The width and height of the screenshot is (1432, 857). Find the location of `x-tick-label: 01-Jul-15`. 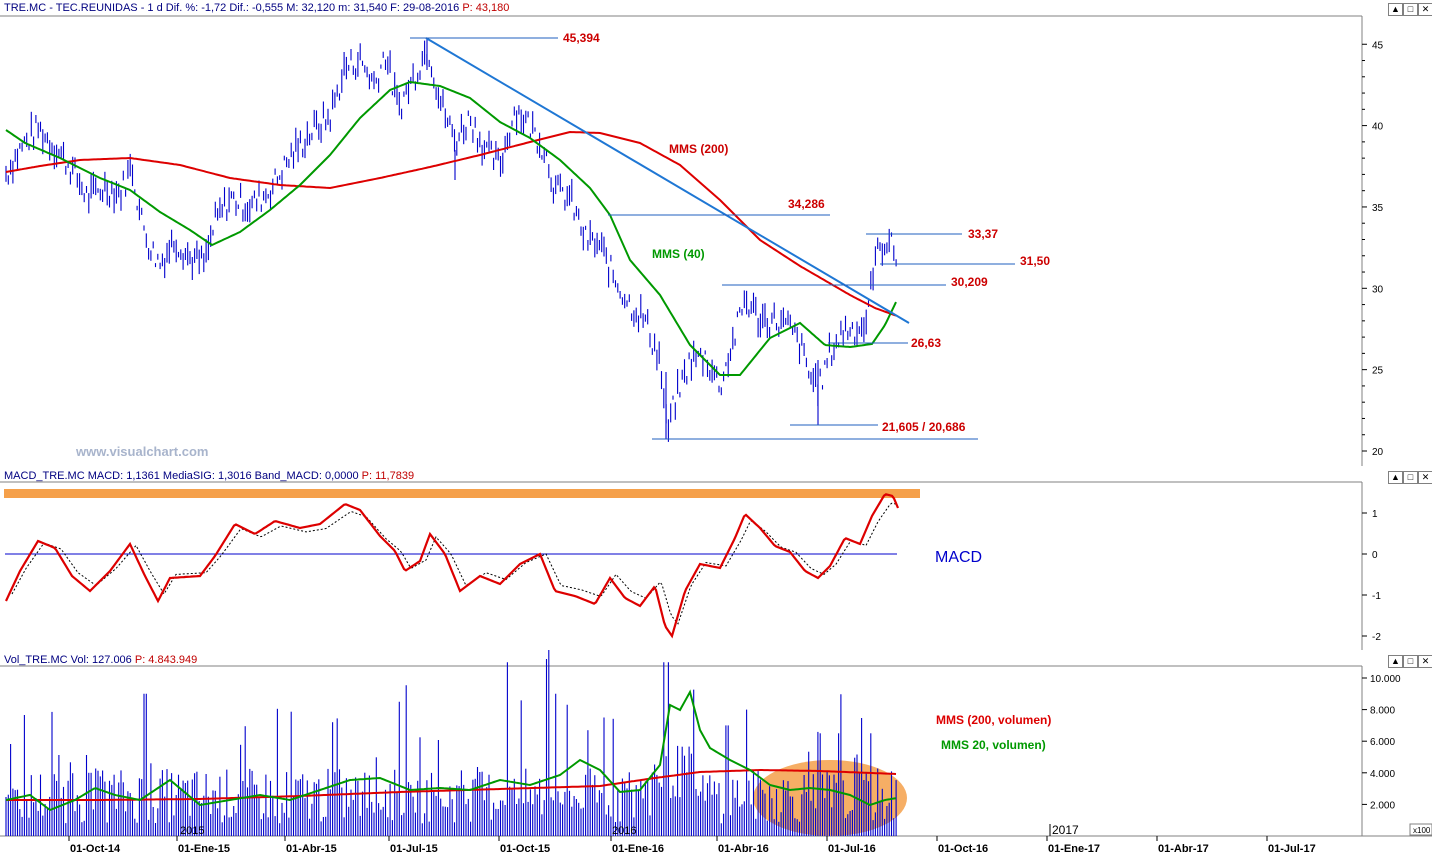

x-tick-label: 01-Jul-15 is located at coordinates (414, 849).